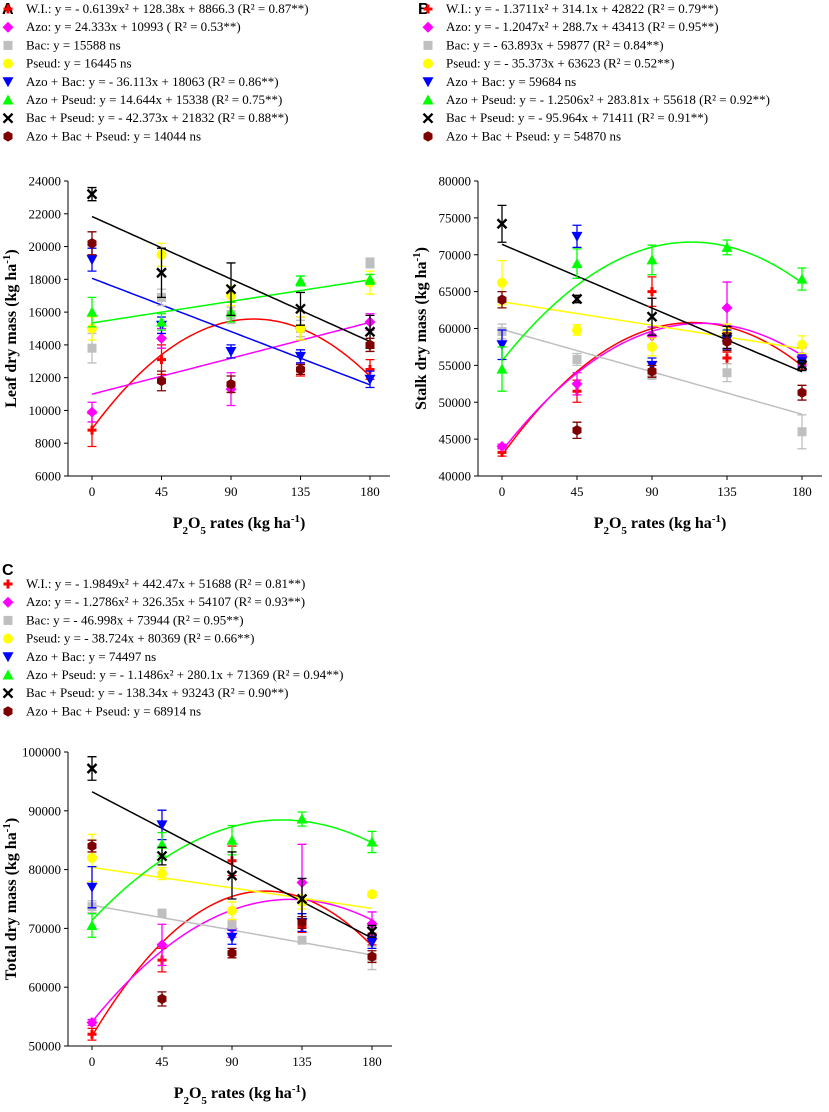  I want to click on y-tick-label: 16000, so click(45, 312).